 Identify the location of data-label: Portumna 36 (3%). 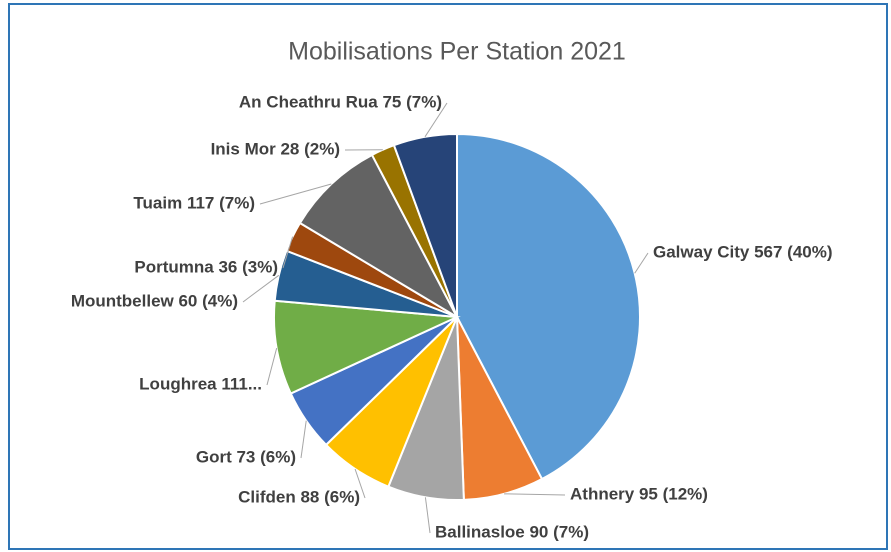
(206, 266).